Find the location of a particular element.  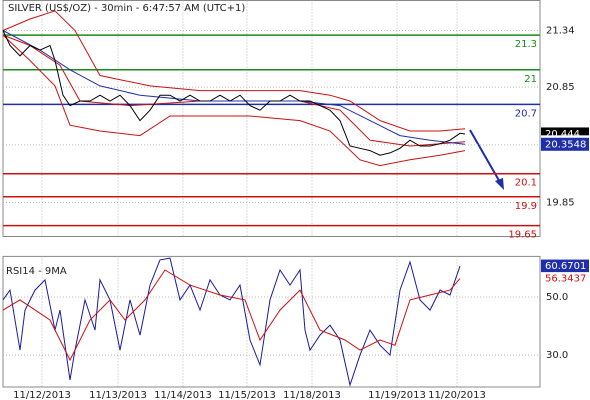

rsi-title: RSI14 - 9MA is located at coordinates (36, 271).